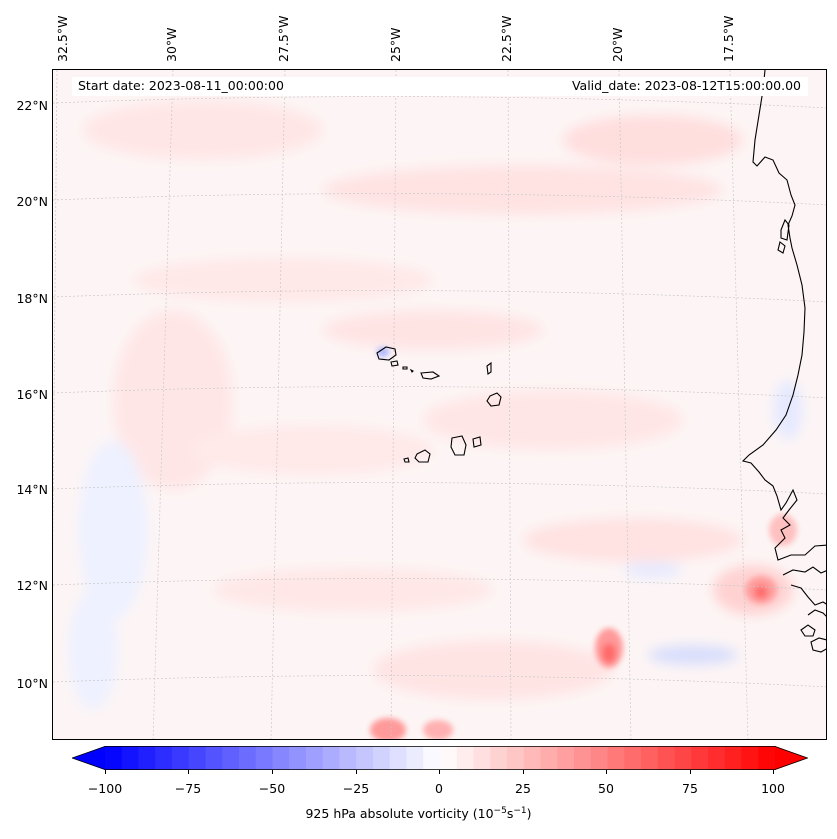 This screenshot has width=837, height=839. Describe the element at coordinates (32, 298) in the screenshot. I see `lat-label: 18°N` at that location.